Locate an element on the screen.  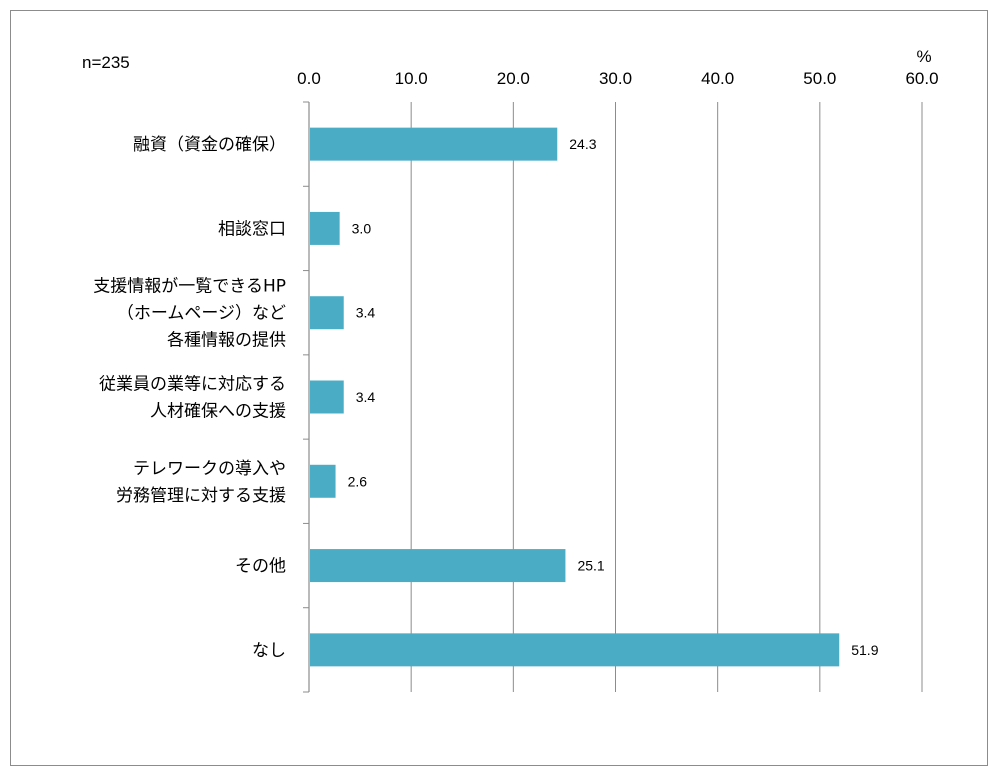
category-label: 相談窓口 is located at coordinates (252, 229).